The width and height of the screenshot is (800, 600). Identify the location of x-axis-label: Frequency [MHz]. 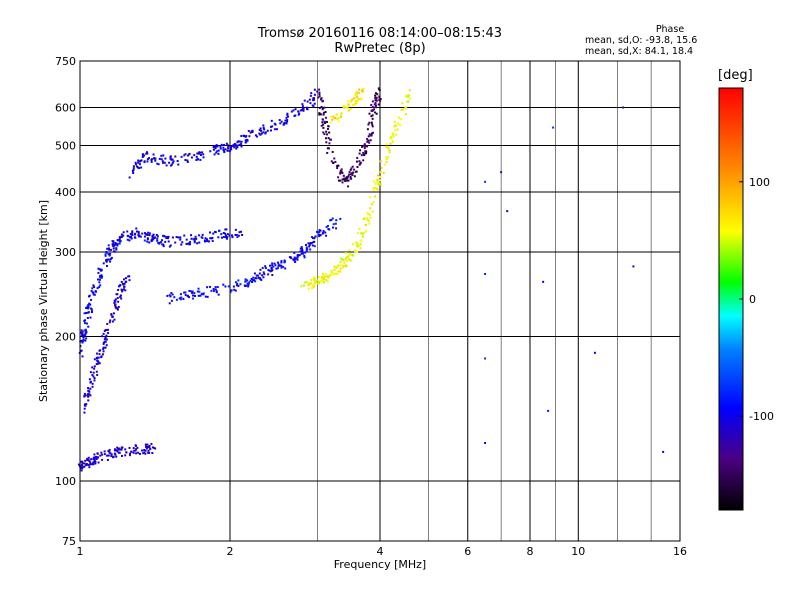
(380, 564).